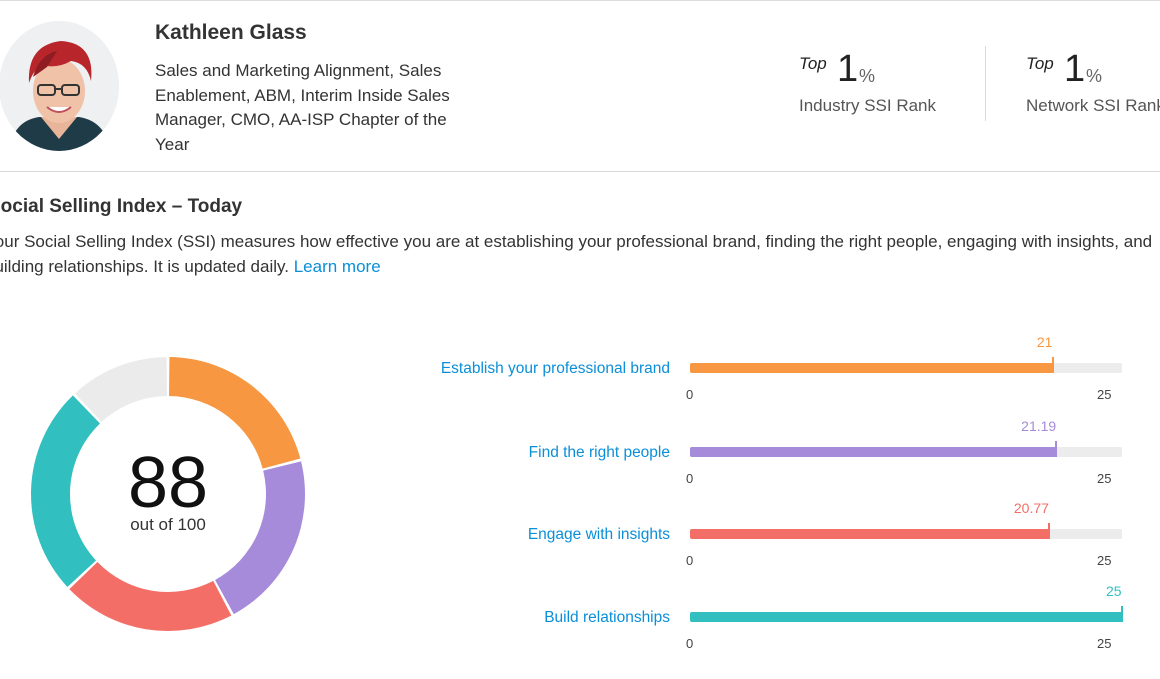 The image size is (1160, 679). I want to click on donut-segment-relationships, so click(65, 491).